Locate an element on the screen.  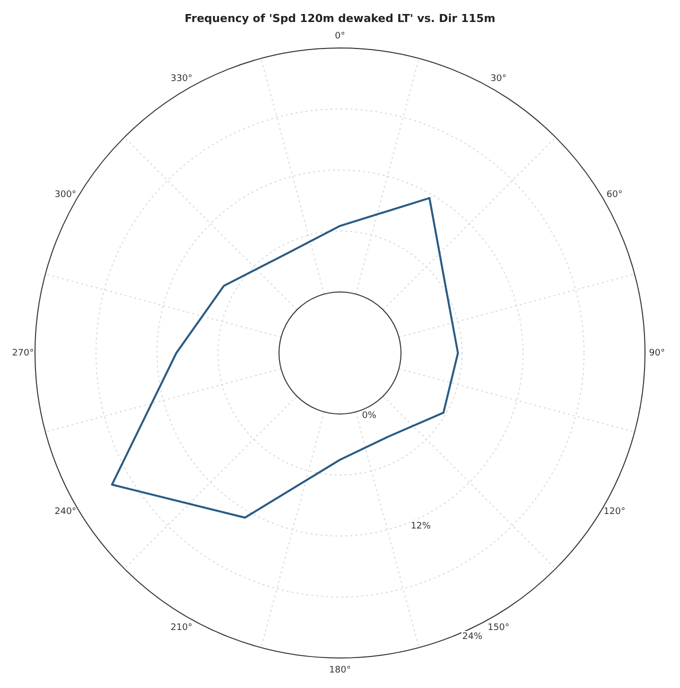
spoke-label: 0° is located at coordinates (340, 36).